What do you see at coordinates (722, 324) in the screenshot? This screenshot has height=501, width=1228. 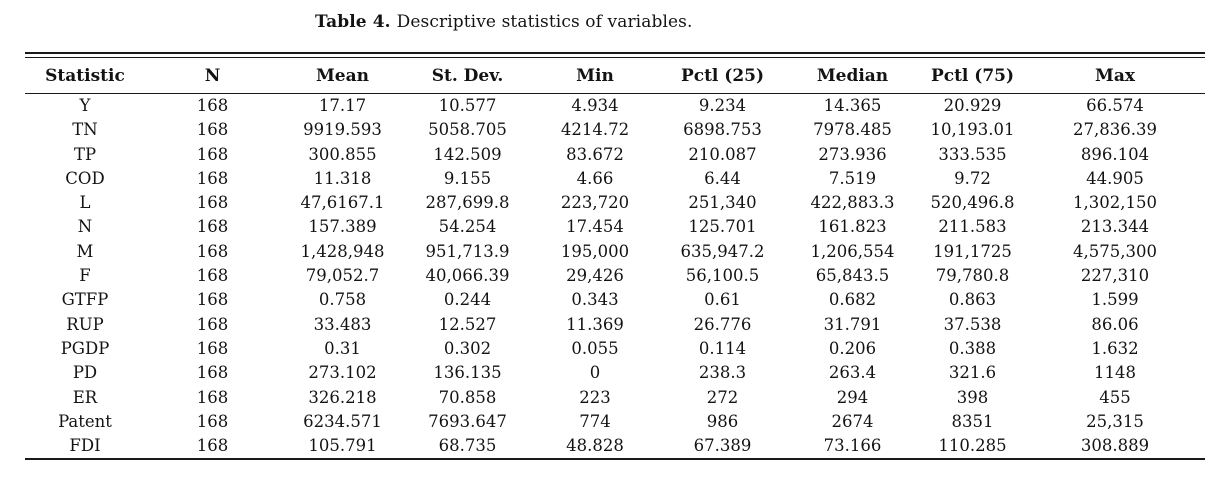 I see `table-cell: 26.776` at bounding box center [722, 324].